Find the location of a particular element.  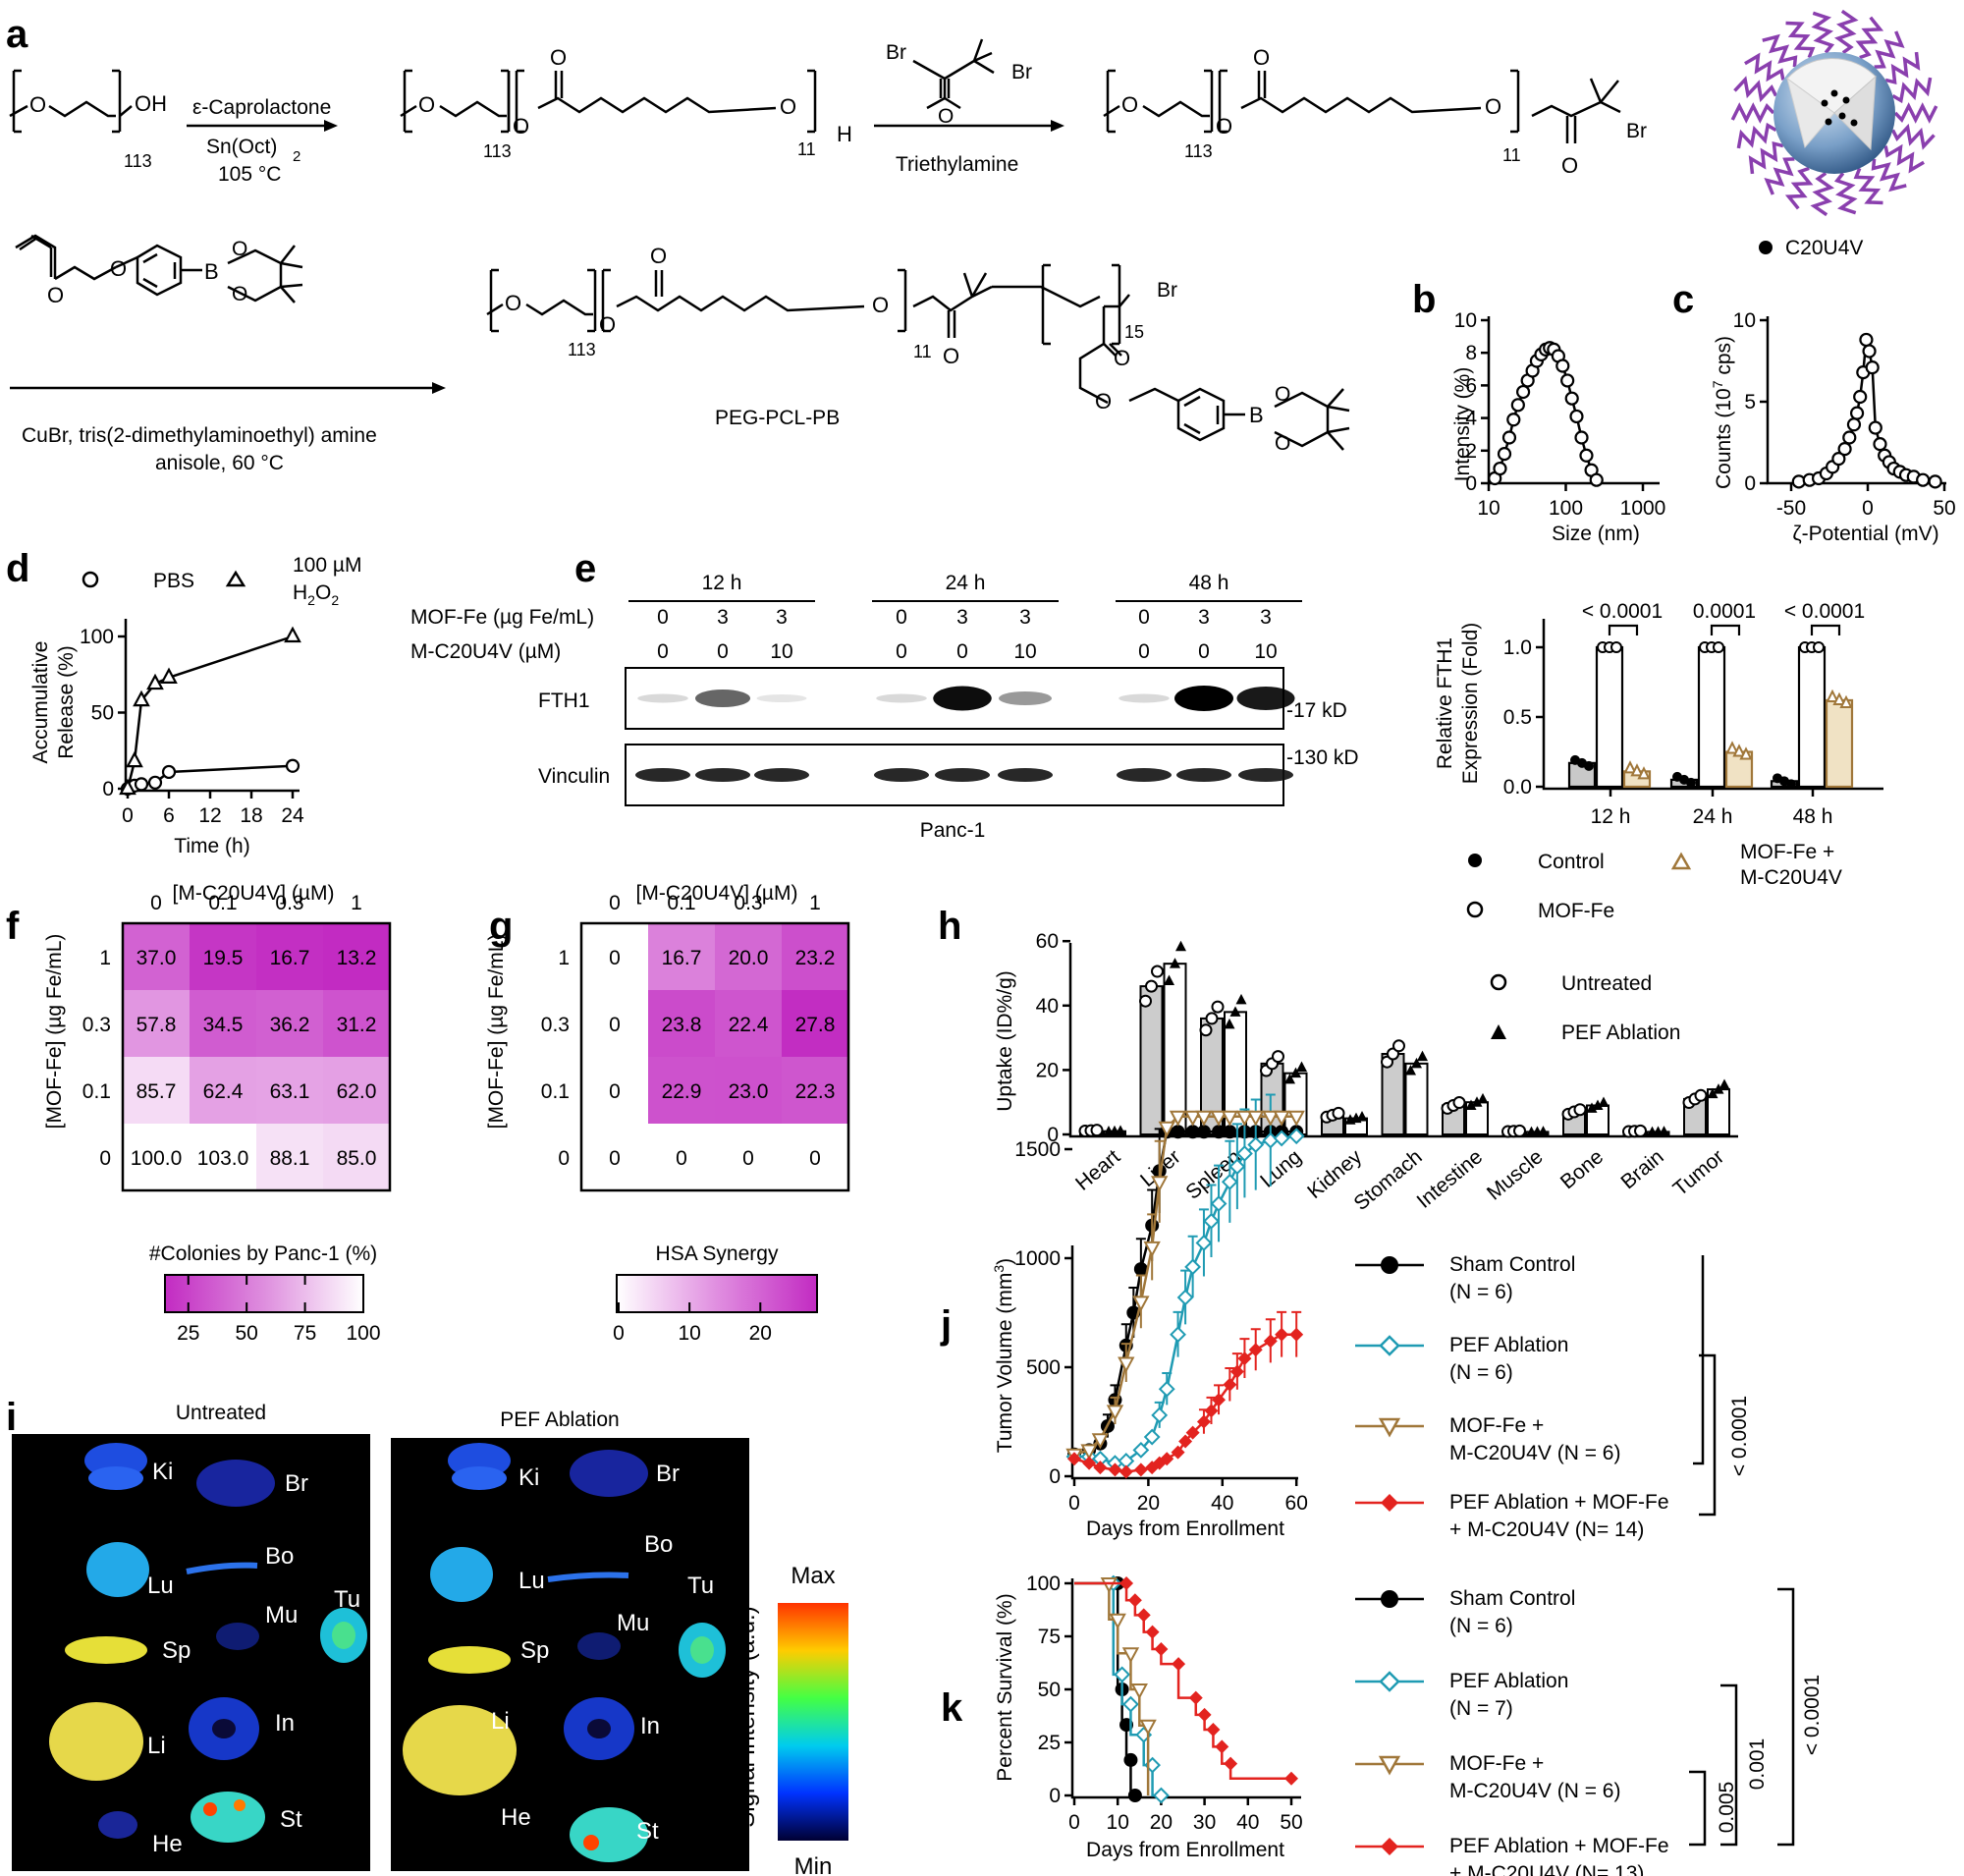

legend-label: PEF Ablation + MOF-Fe is located at coordinates (1559, 1846).